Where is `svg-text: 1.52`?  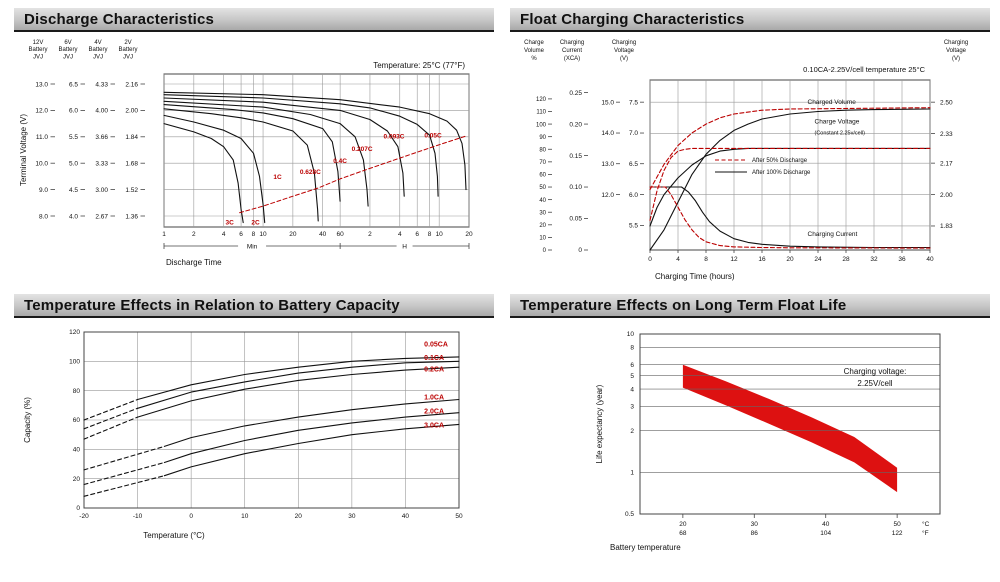
svg-text: 1.52 is located at coordinates (131, 190).